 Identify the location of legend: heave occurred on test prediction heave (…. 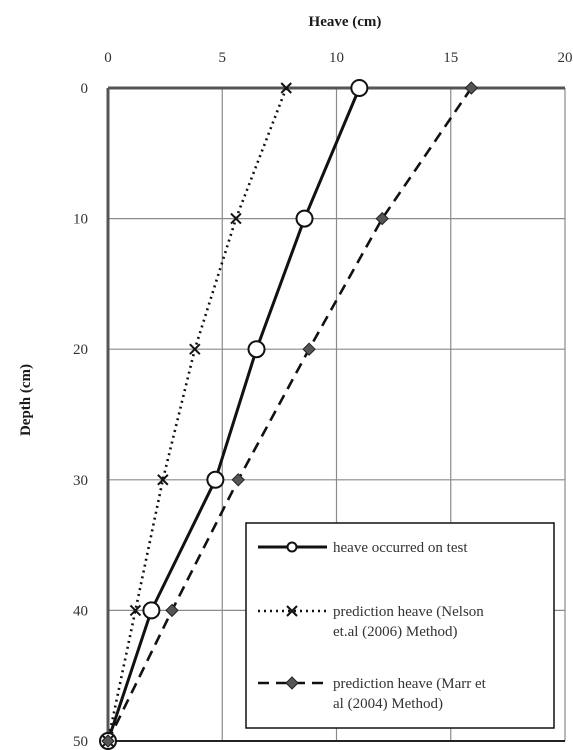
(400, 625).